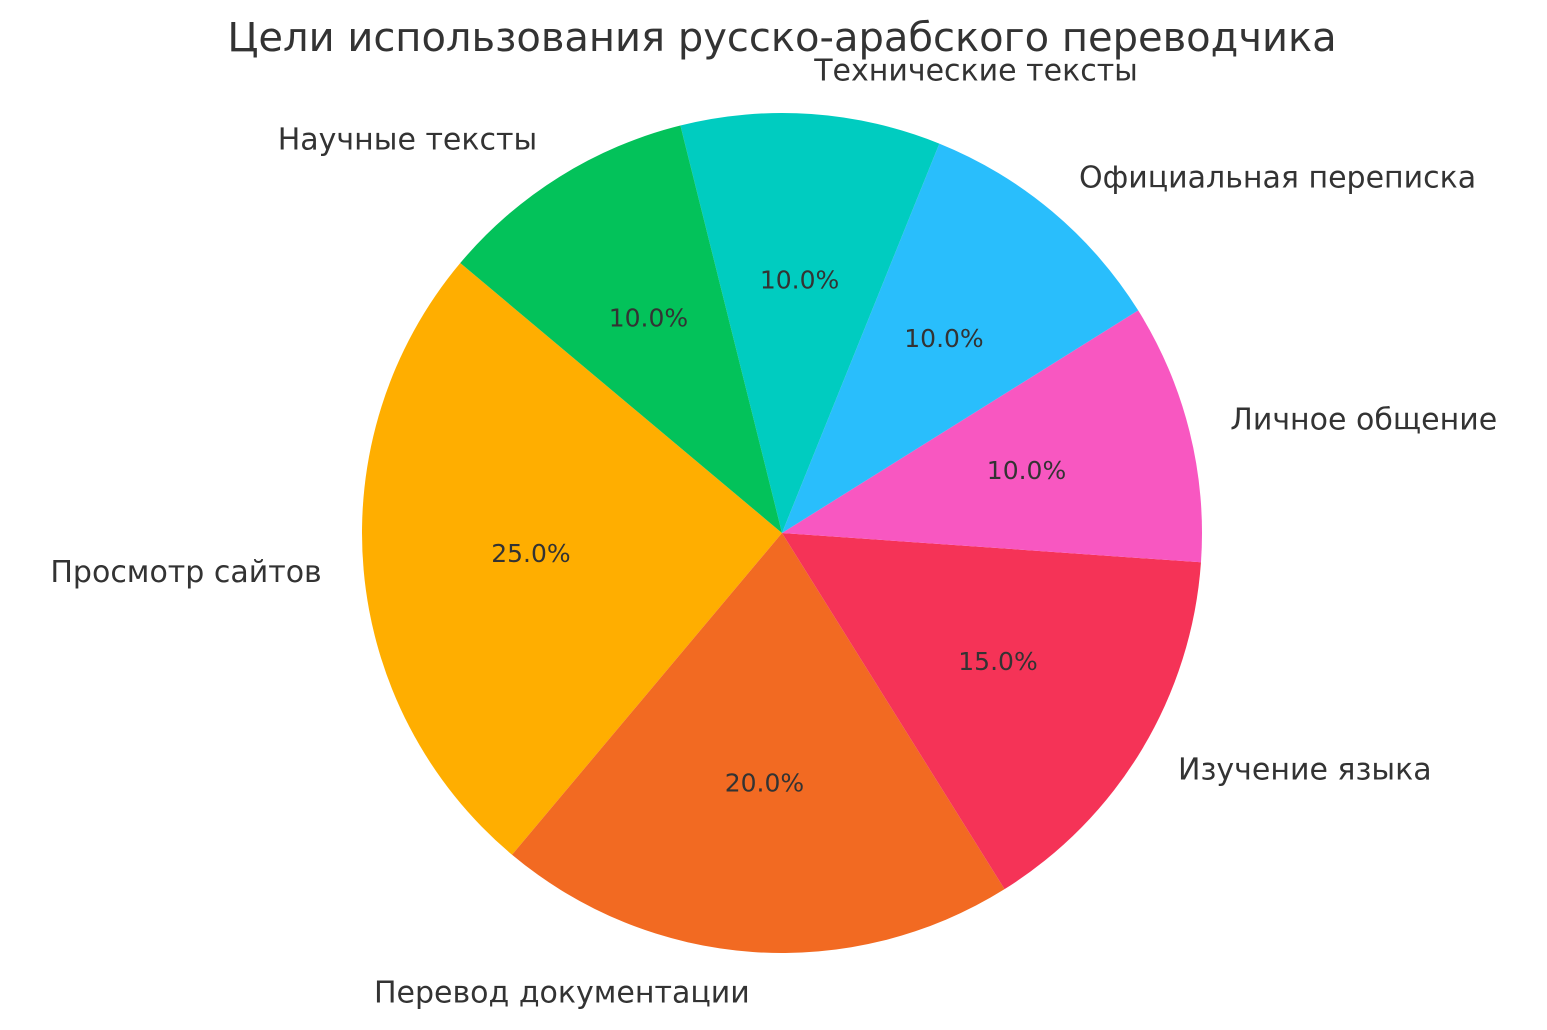  What do you see at coordinates (1277, 178) in the screenshot?
I see `slice-label: Официальная переписка` at bounding box center [1277, 178].